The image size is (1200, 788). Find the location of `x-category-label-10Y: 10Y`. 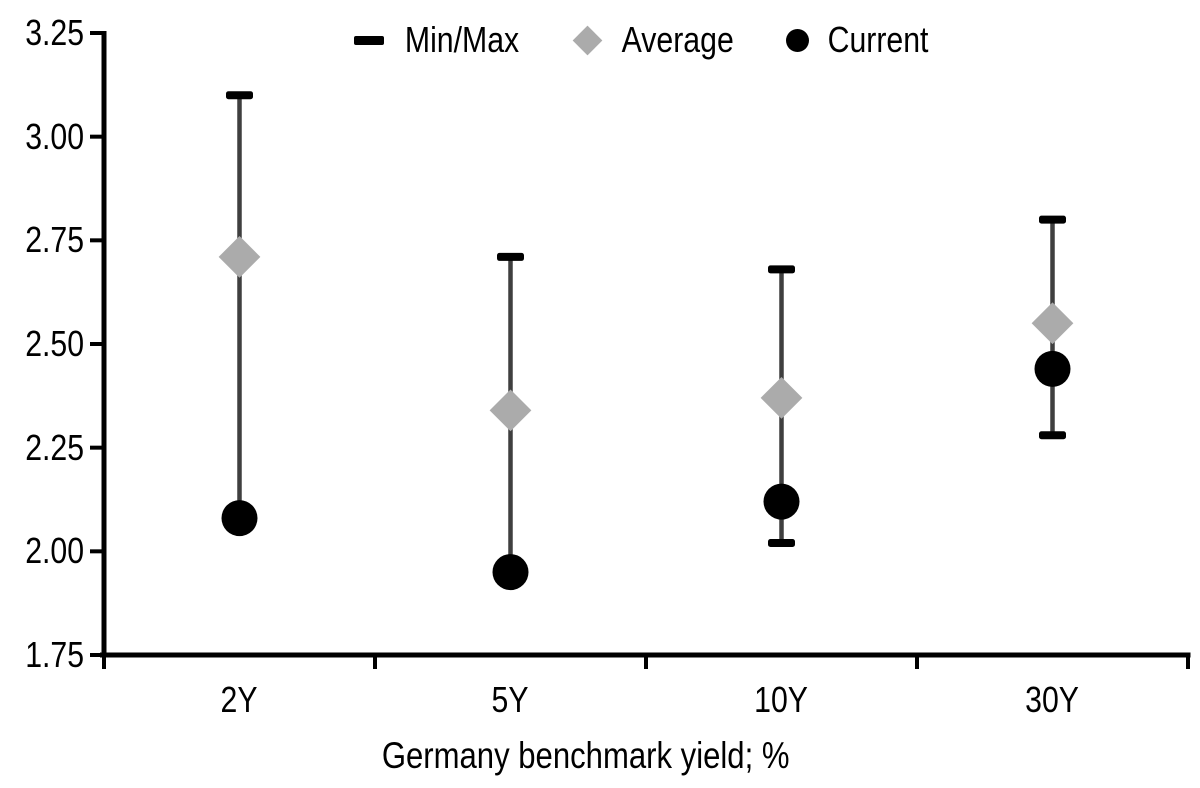

x-category-label-10Y: 10Y is located at coordinates (781, 699).